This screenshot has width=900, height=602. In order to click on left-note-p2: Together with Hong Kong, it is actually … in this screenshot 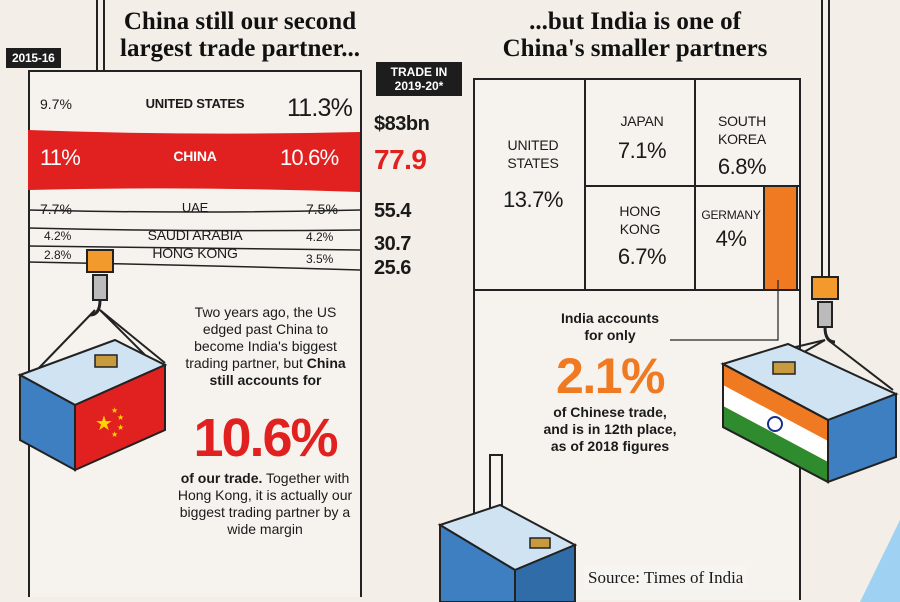, I will do `click(265, 503)`.